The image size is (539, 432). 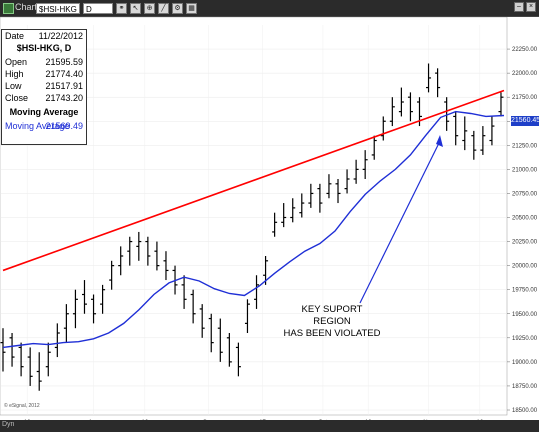 I want to click on chart-app-icon, so click(x=8, y=8).